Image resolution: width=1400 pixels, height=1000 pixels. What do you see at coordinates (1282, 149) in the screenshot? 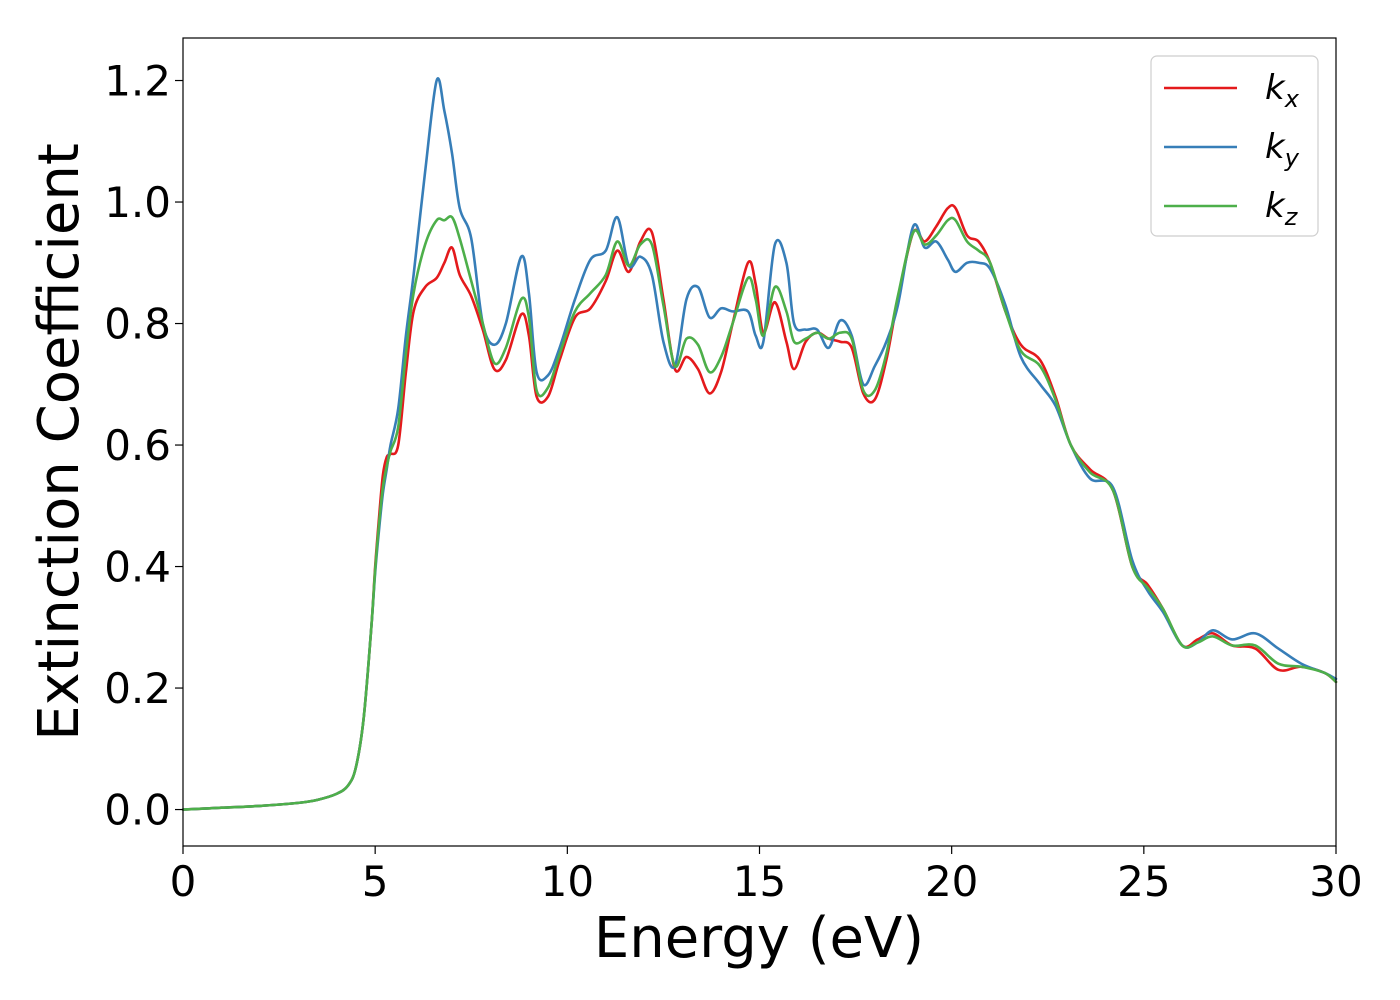
I see `legend-label-y: ky` at bounding box center [1282, 149].